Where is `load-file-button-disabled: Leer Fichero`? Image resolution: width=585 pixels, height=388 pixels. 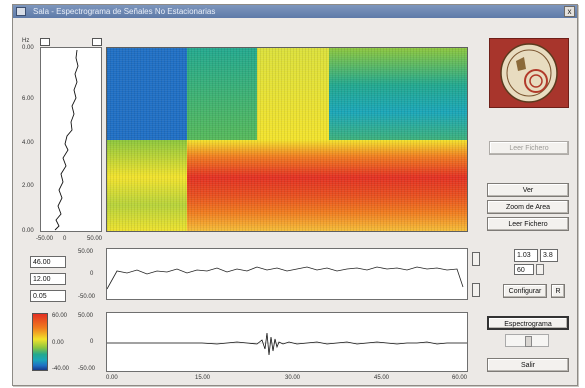 load-file-button-disabled: Leer Fichero is located at coordinates (529, 148).